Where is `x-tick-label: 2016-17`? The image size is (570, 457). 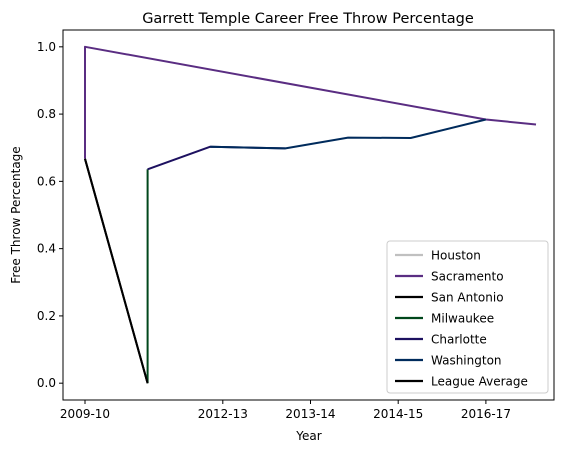 x-tick-label: 2016-17 is located at coordinates (486, 414).